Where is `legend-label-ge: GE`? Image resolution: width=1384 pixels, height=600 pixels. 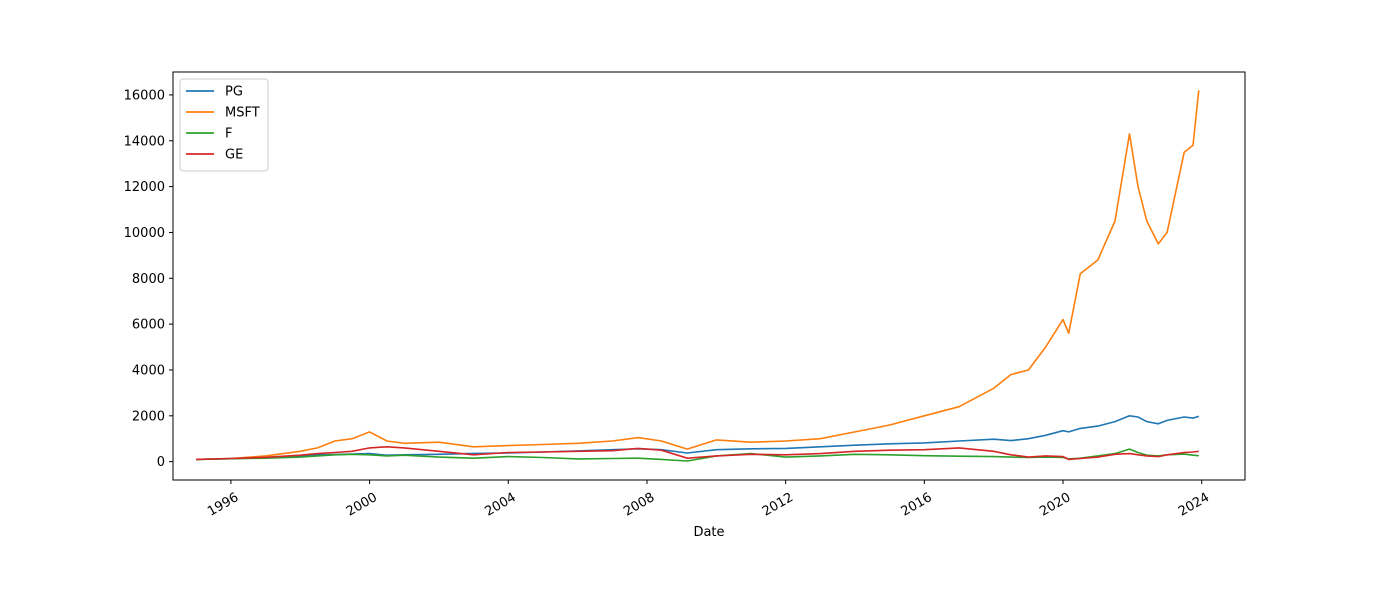 legend-label-ge: GE is located at coordinates (234, 155).